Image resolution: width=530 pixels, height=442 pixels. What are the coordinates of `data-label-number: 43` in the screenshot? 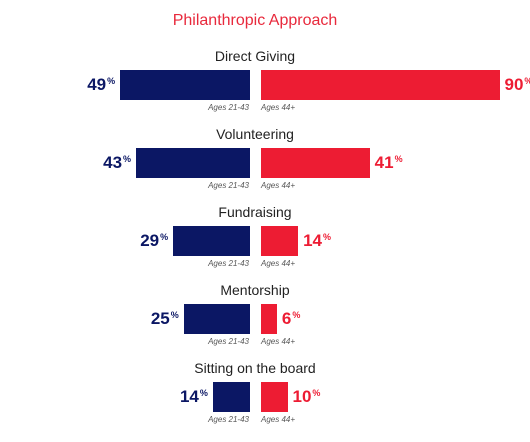 It's located at (113, 162).